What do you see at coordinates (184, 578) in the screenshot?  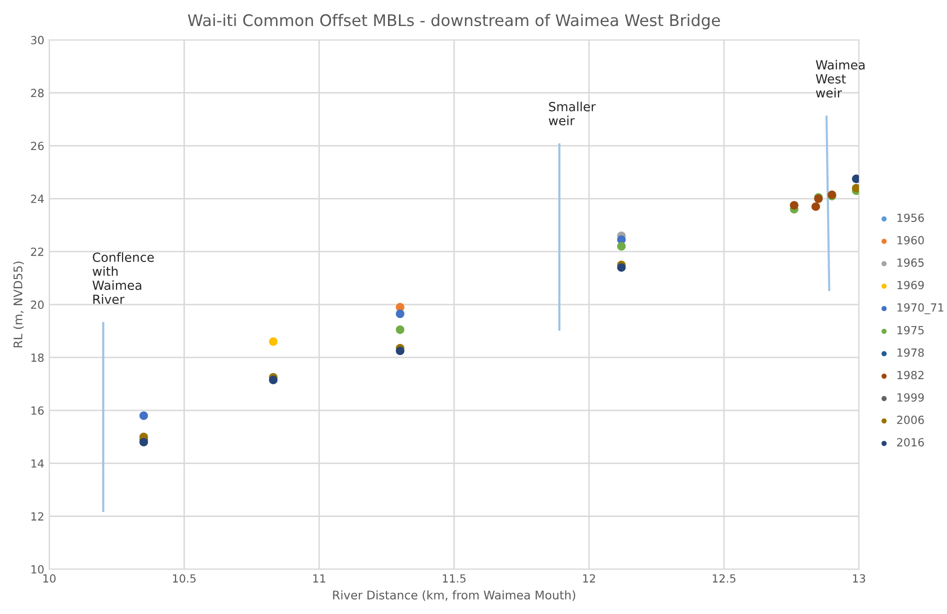 I see `x-tick-label: 10.5` at bounding box center [184, 578].